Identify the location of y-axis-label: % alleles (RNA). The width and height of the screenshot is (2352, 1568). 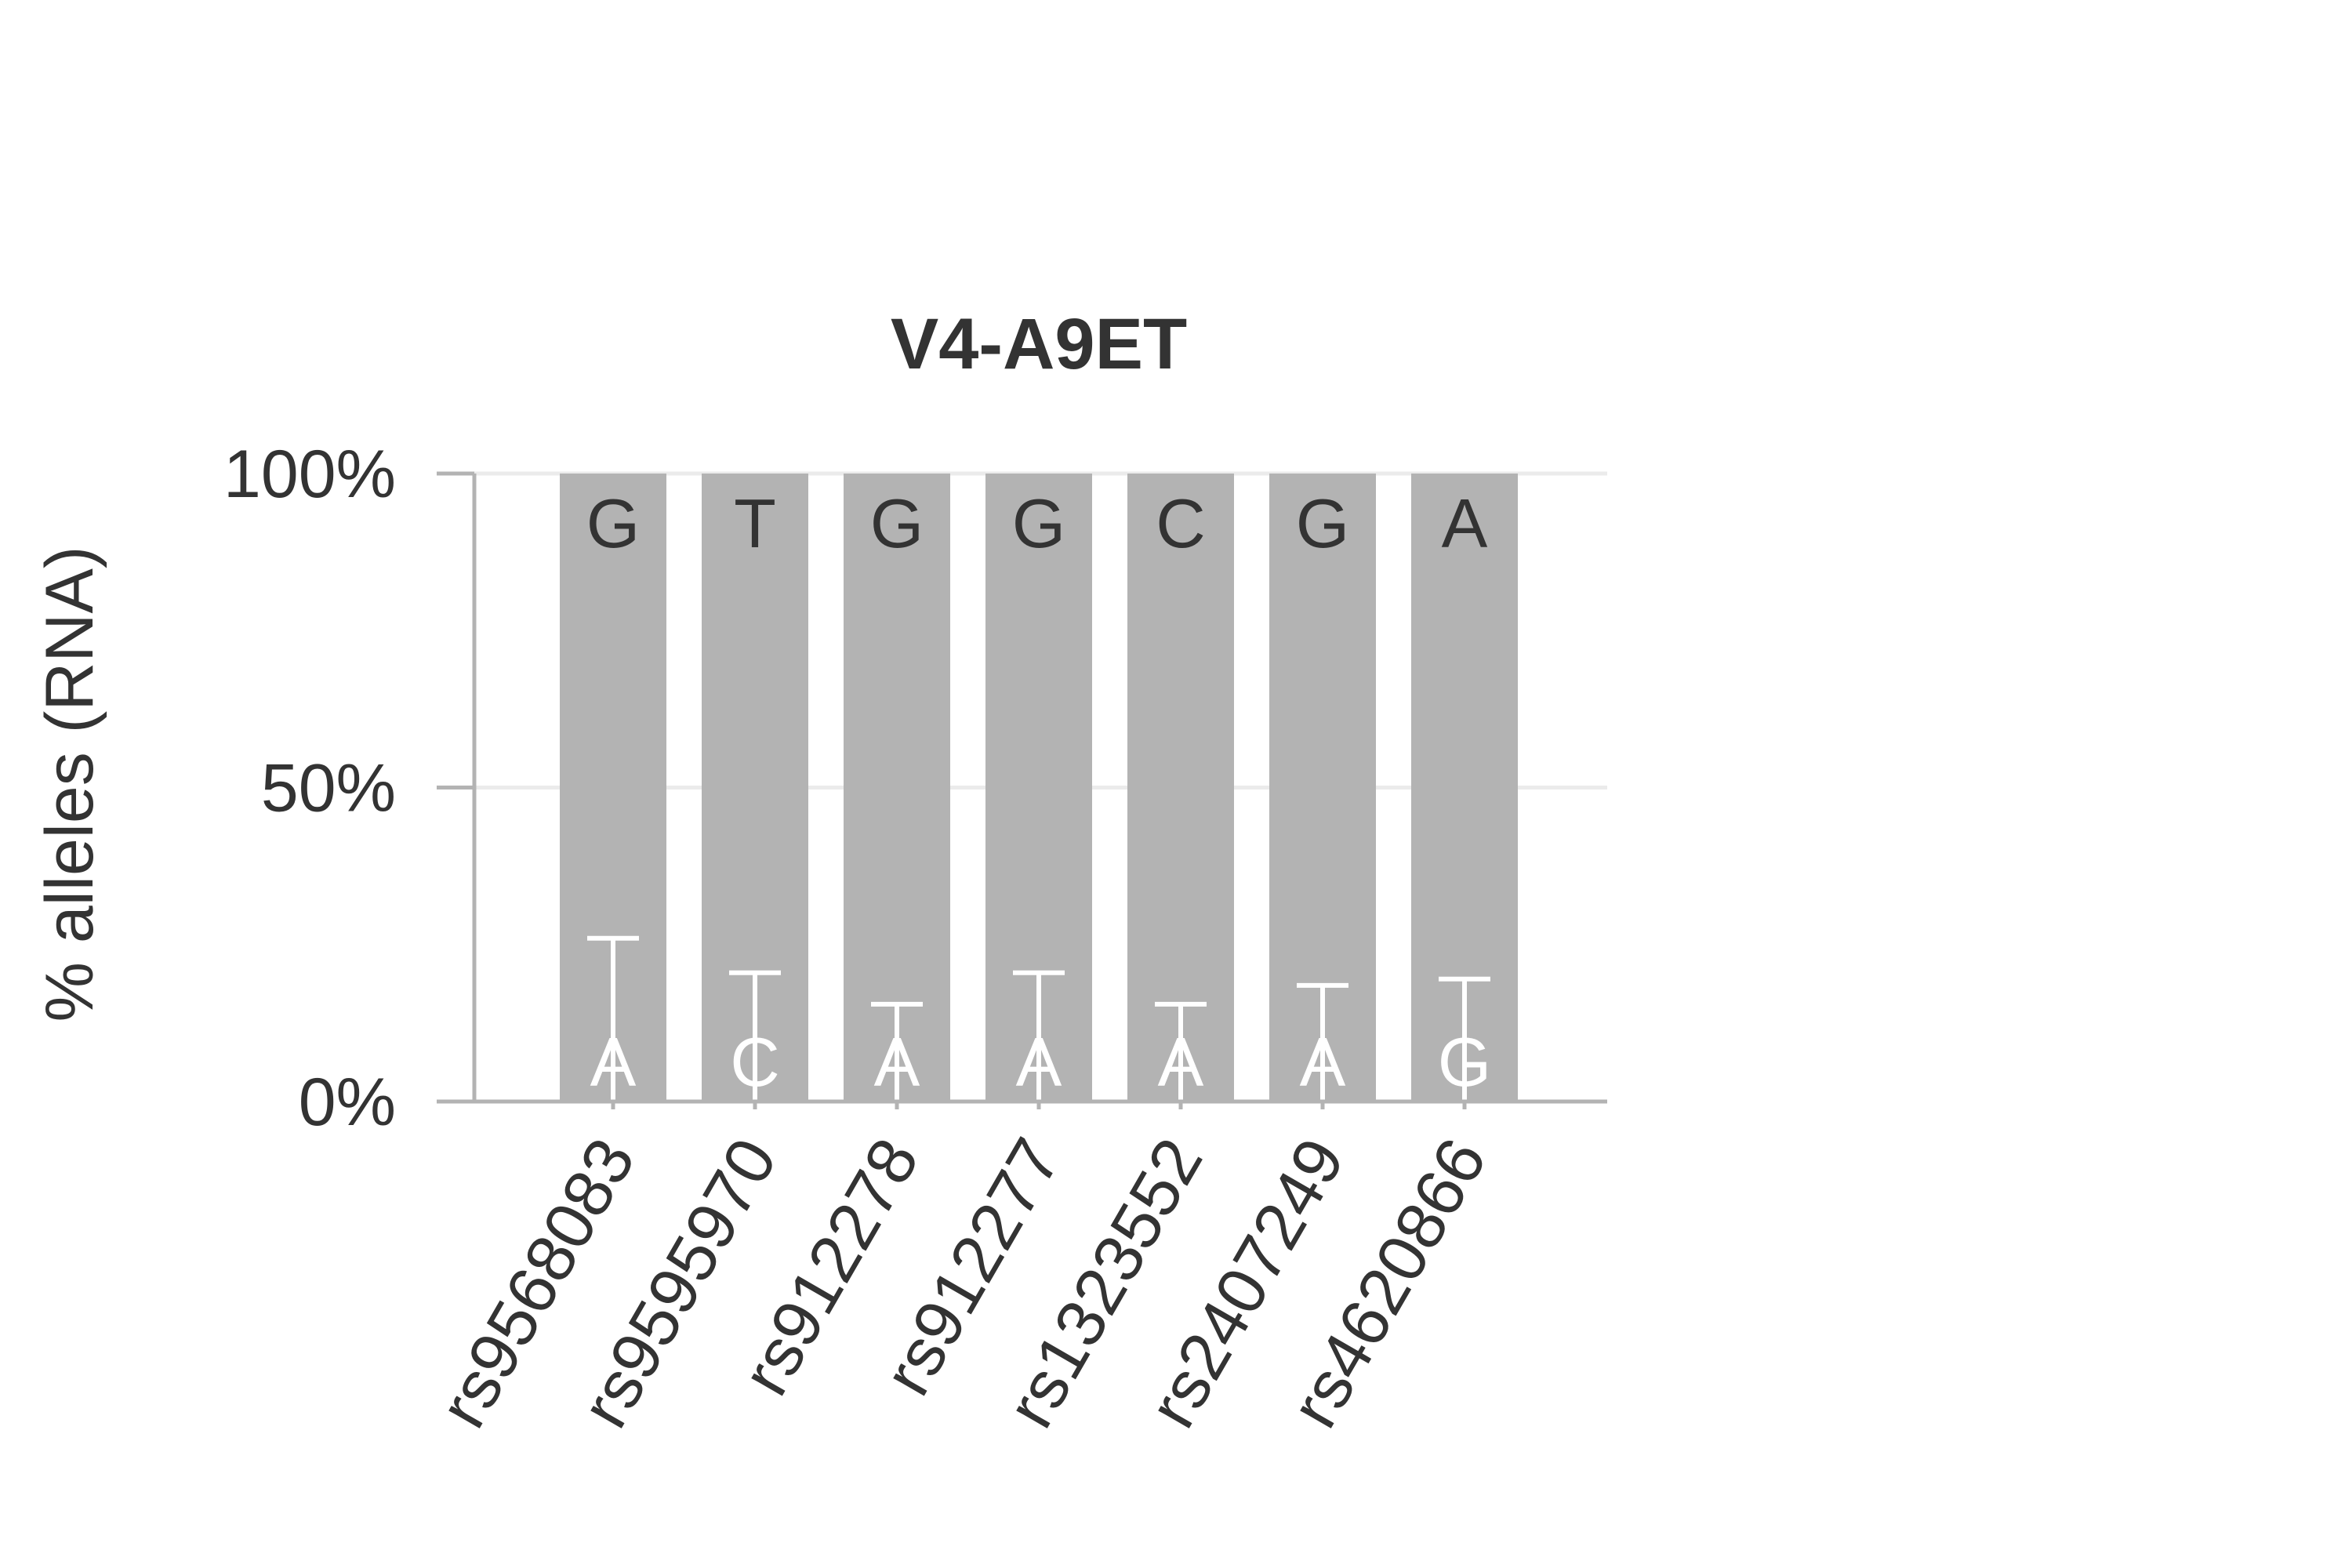
(69, 784).